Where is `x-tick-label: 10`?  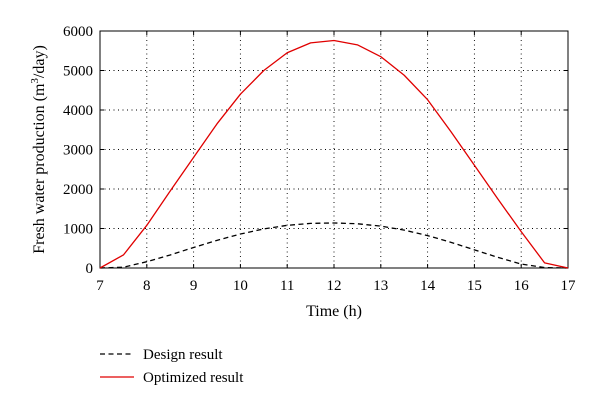 x-tick-label: 10 is located at coordinates (240, 286).